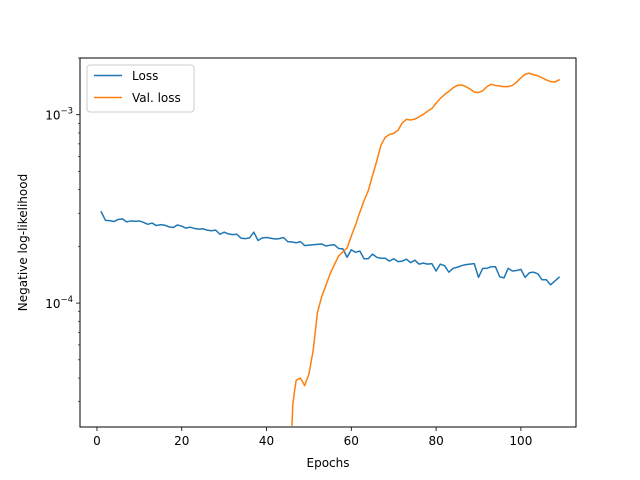 The height and width of the screenshot is (480, 640). What do you see at coordinates (312, 437) in the screenshot?
I see `x-axis: 0 20 40 60 80 100` at bounding box center [312, 437].